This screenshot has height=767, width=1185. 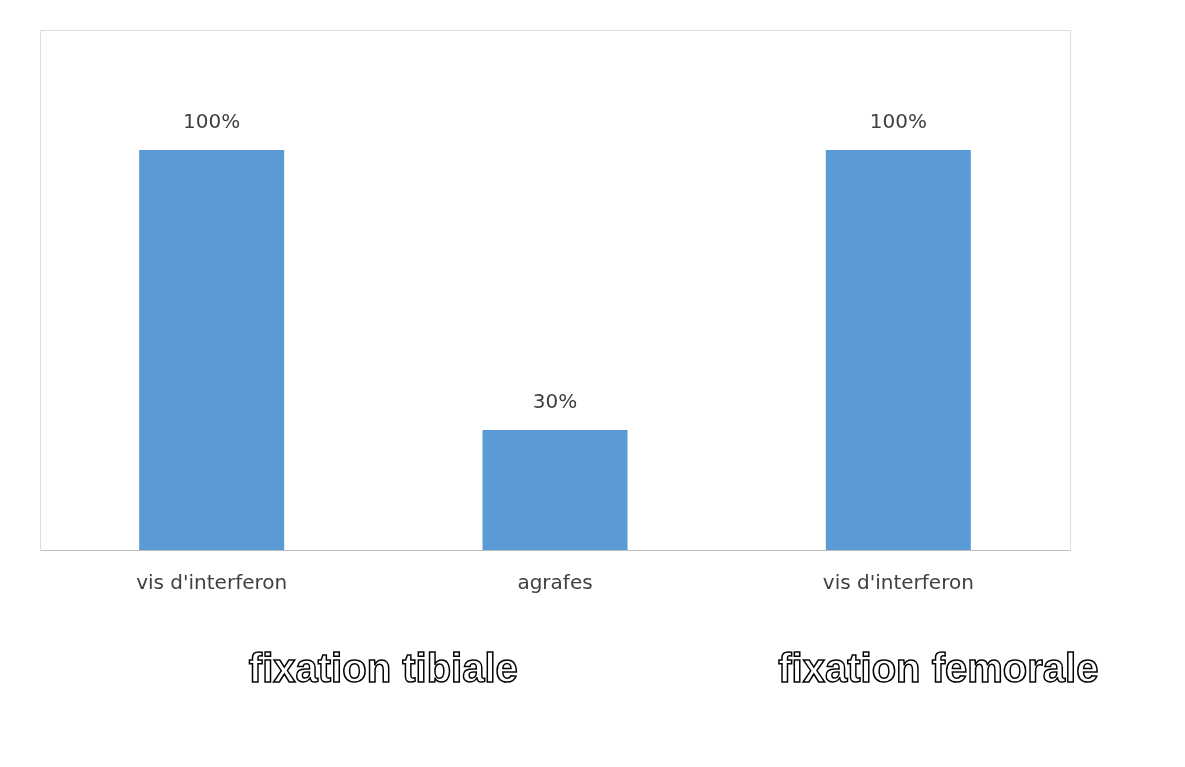 What do you see at coordinates (555, 401) in the screenshot?
I see `data-label: 30%` at bounding box center [555, 401].